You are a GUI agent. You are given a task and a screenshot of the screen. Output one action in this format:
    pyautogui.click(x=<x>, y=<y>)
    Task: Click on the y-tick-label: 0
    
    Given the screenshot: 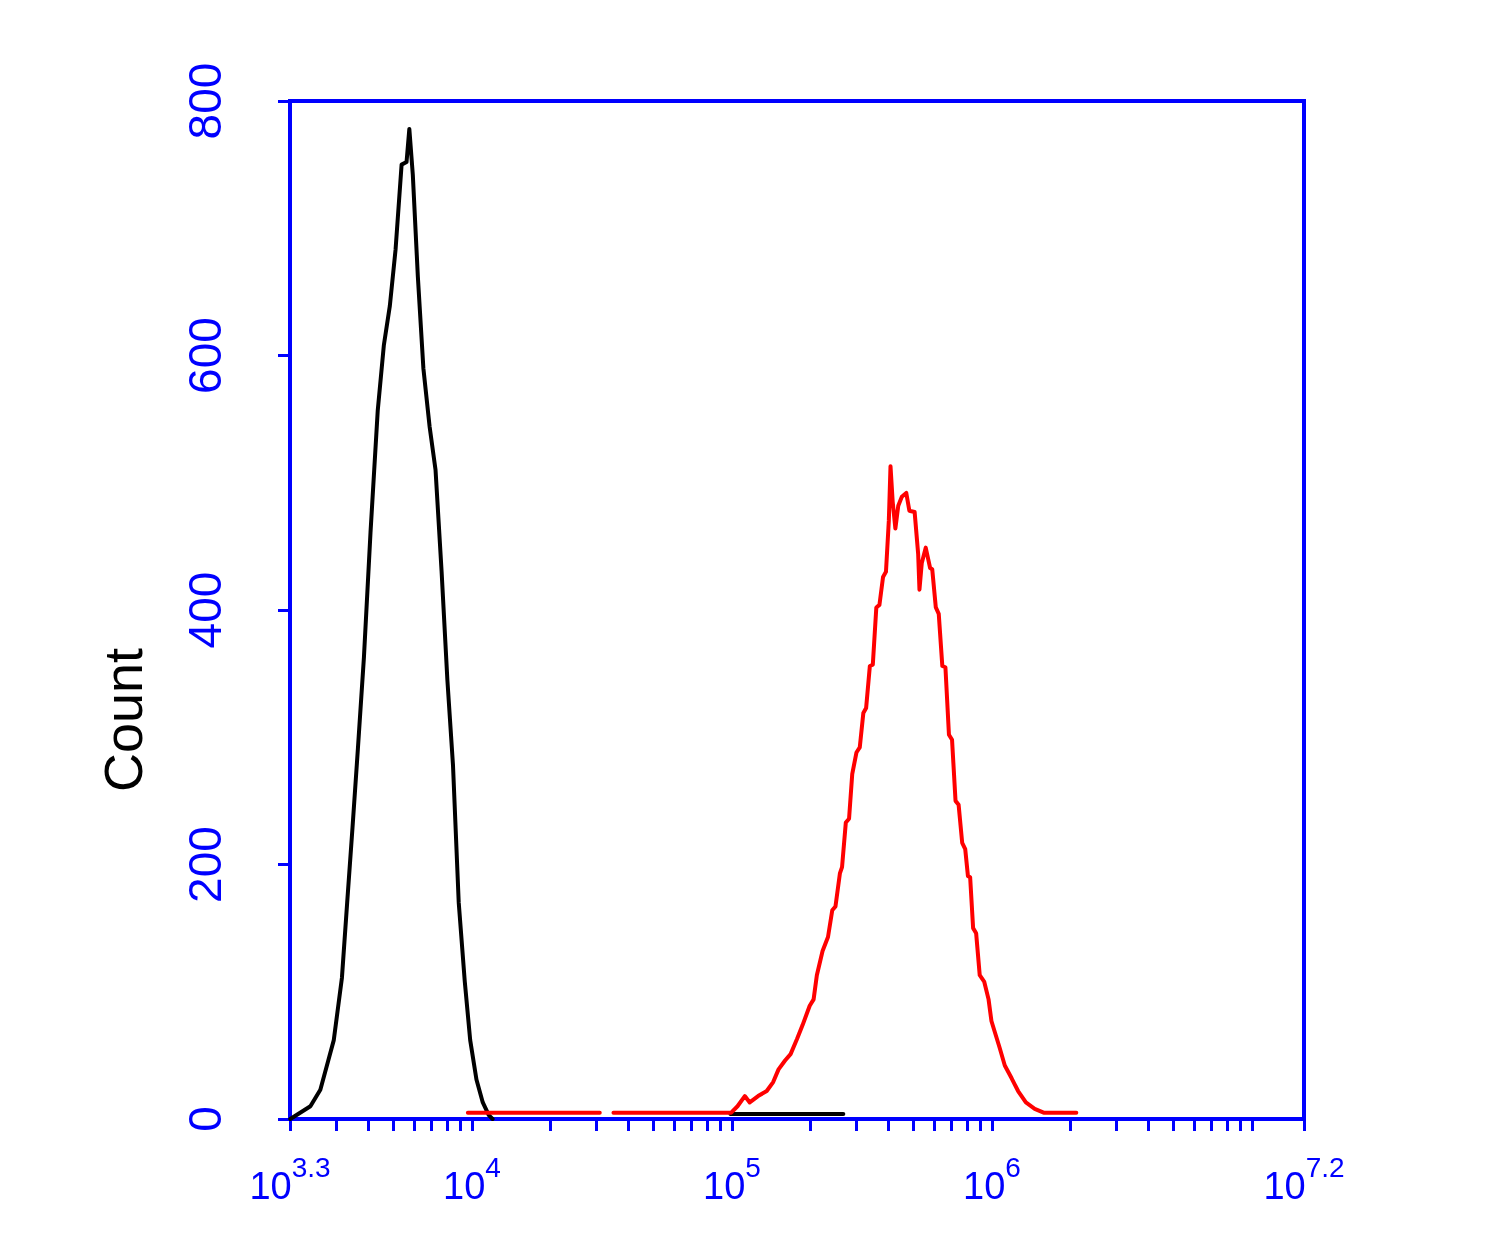 What is the action you would take?
    pyautogui.click(x=205, y=1119)
    